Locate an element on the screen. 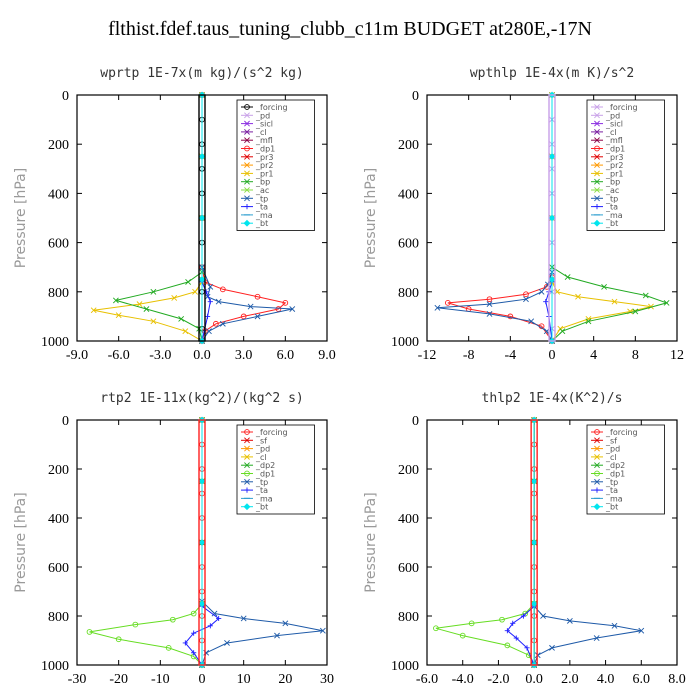 The height and width of the screenshot is (700, 700). series-line is located at coordinates (244, 304).